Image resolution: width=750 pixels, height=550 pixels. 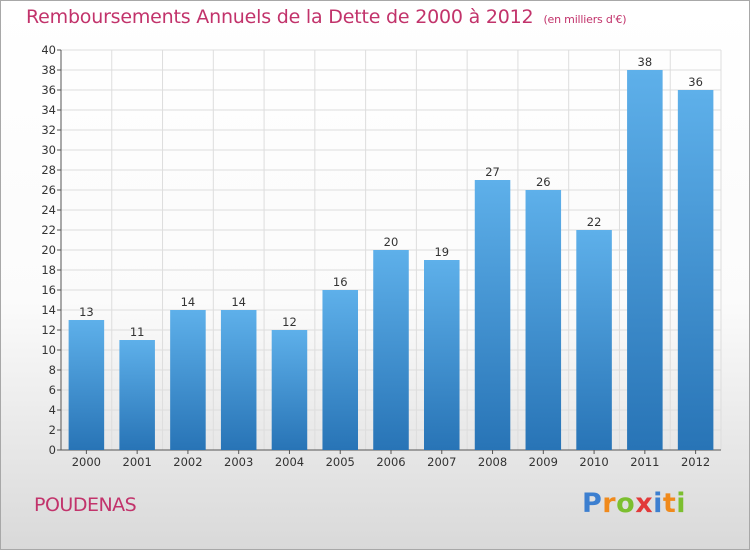 What do you see at coordinates (86, 385) in the screenshot?
I see `bar-2000` at bounding box center [86, 385].